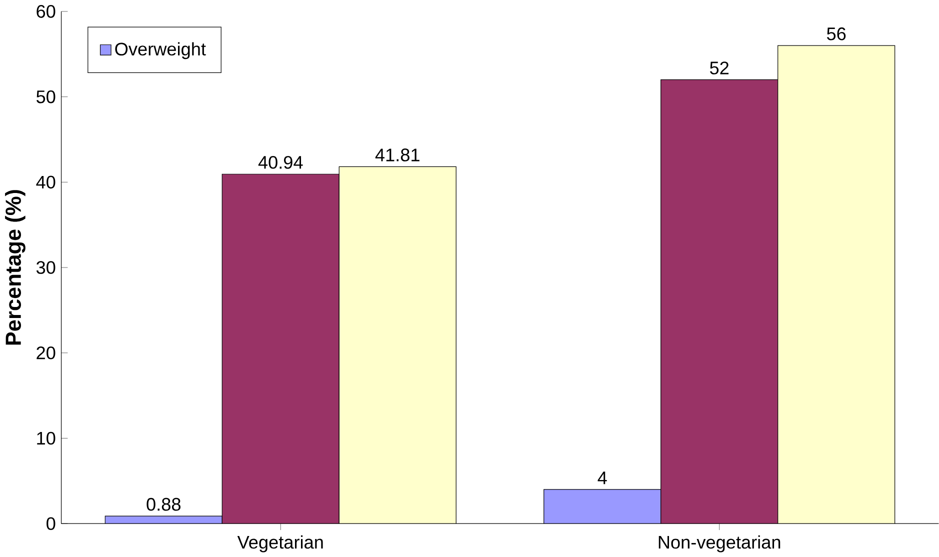 The width and height of the screenshot is (939, 557). I want to click on y-axis-title: Percentage (%), so click(15, 267).